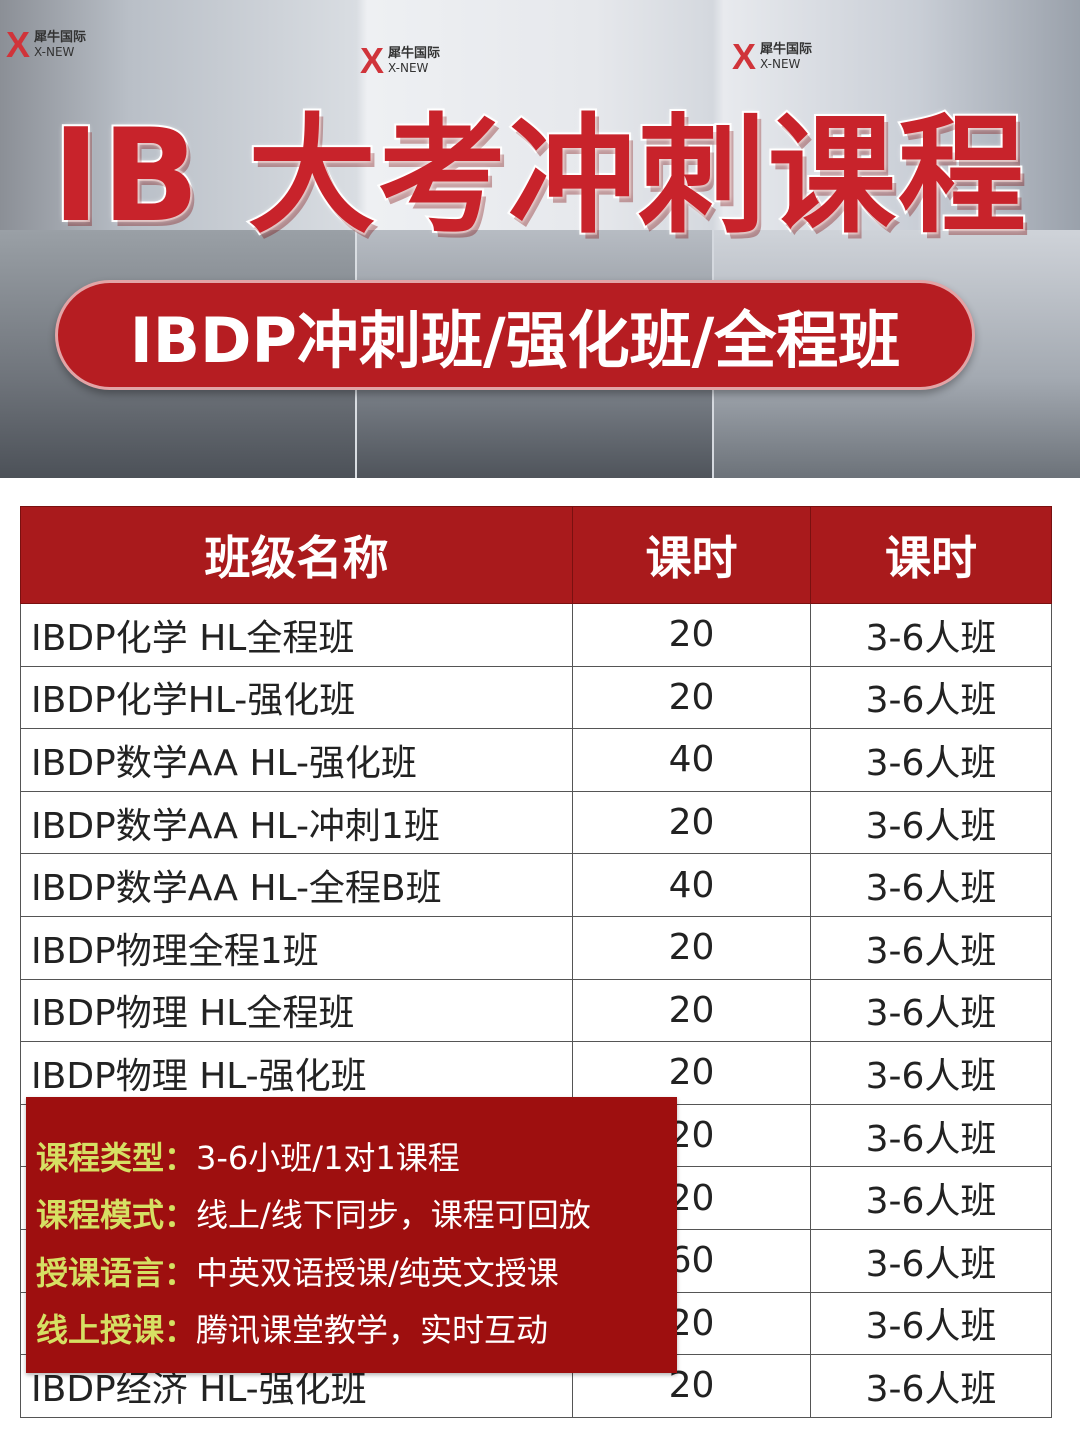 The height and width of the screenshot is (1440, 1080). I want to click on cell-class-name: IBDP物理 HL-强化班, so click(296, 1073).